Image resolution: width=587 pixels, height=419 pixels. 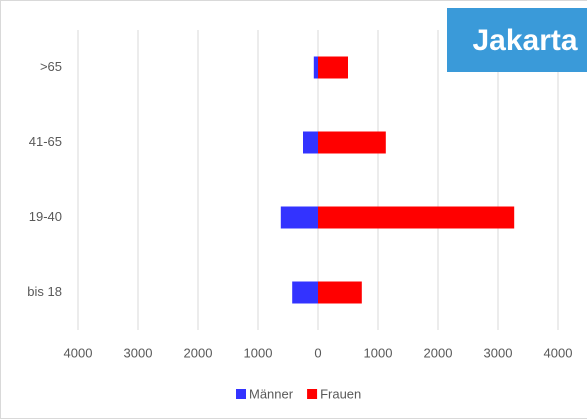 What do you see at coordinates (524, 40) in the screenshot?
I see `chart-title: Jakarta` at bounding box center [524, 40].